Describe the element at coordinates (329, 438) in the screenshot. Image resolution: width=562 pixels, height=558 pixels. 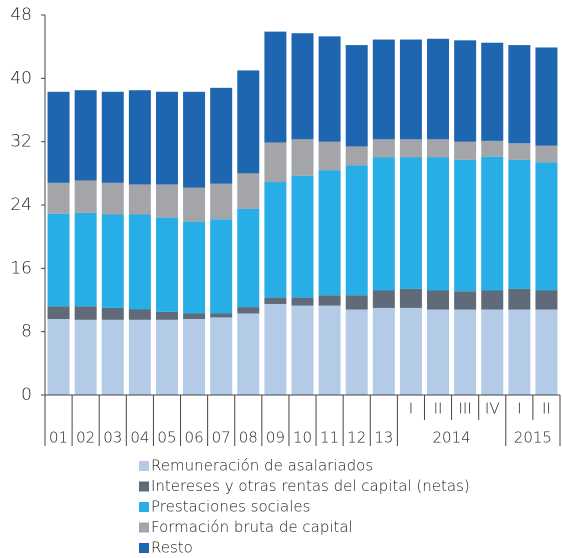
I see `x-tick-label: 11` at that location.